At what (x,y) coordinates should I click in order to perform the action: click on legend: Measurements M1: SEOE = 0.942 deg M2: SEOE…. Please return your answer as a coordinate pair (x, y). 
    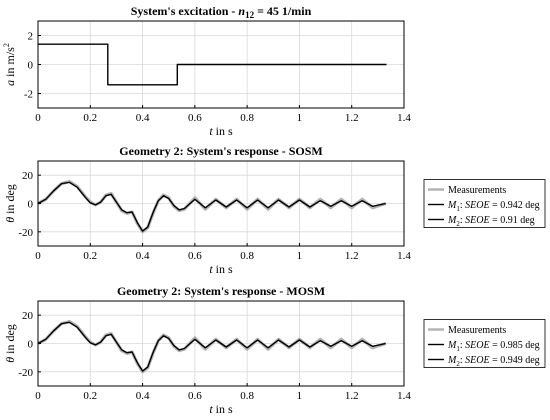
    Looking at the image, I should click on (484, 203).